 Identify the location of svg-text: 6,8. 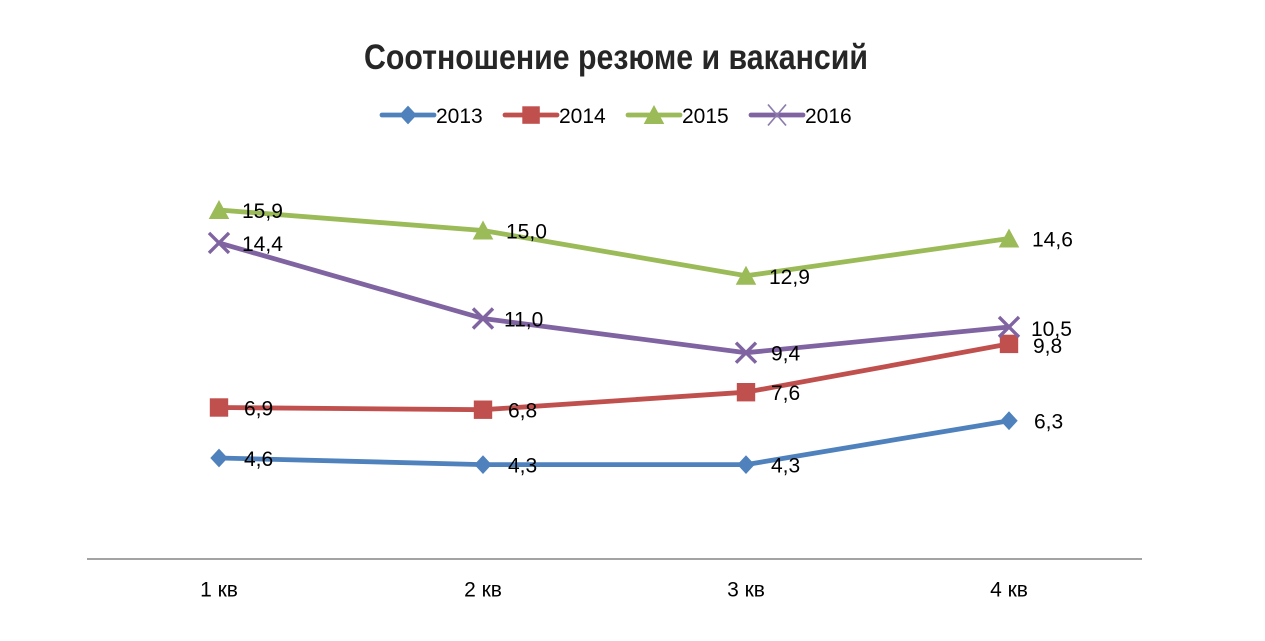
(522, 411).